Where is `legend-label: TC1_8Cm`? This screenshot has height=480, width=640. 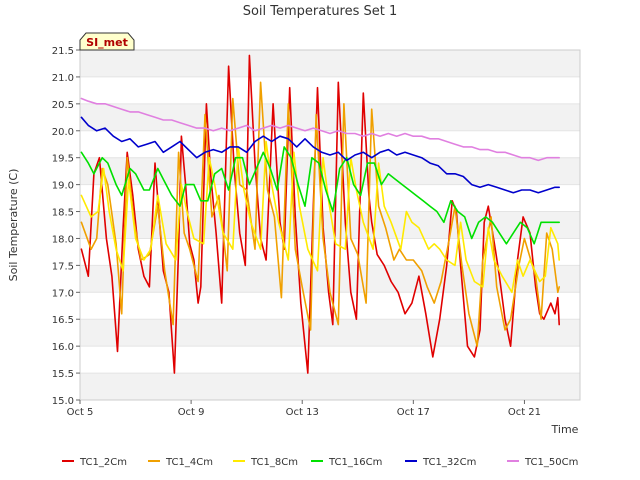
legend-label: TC1_8Cm is located at coordinates (274, 462).